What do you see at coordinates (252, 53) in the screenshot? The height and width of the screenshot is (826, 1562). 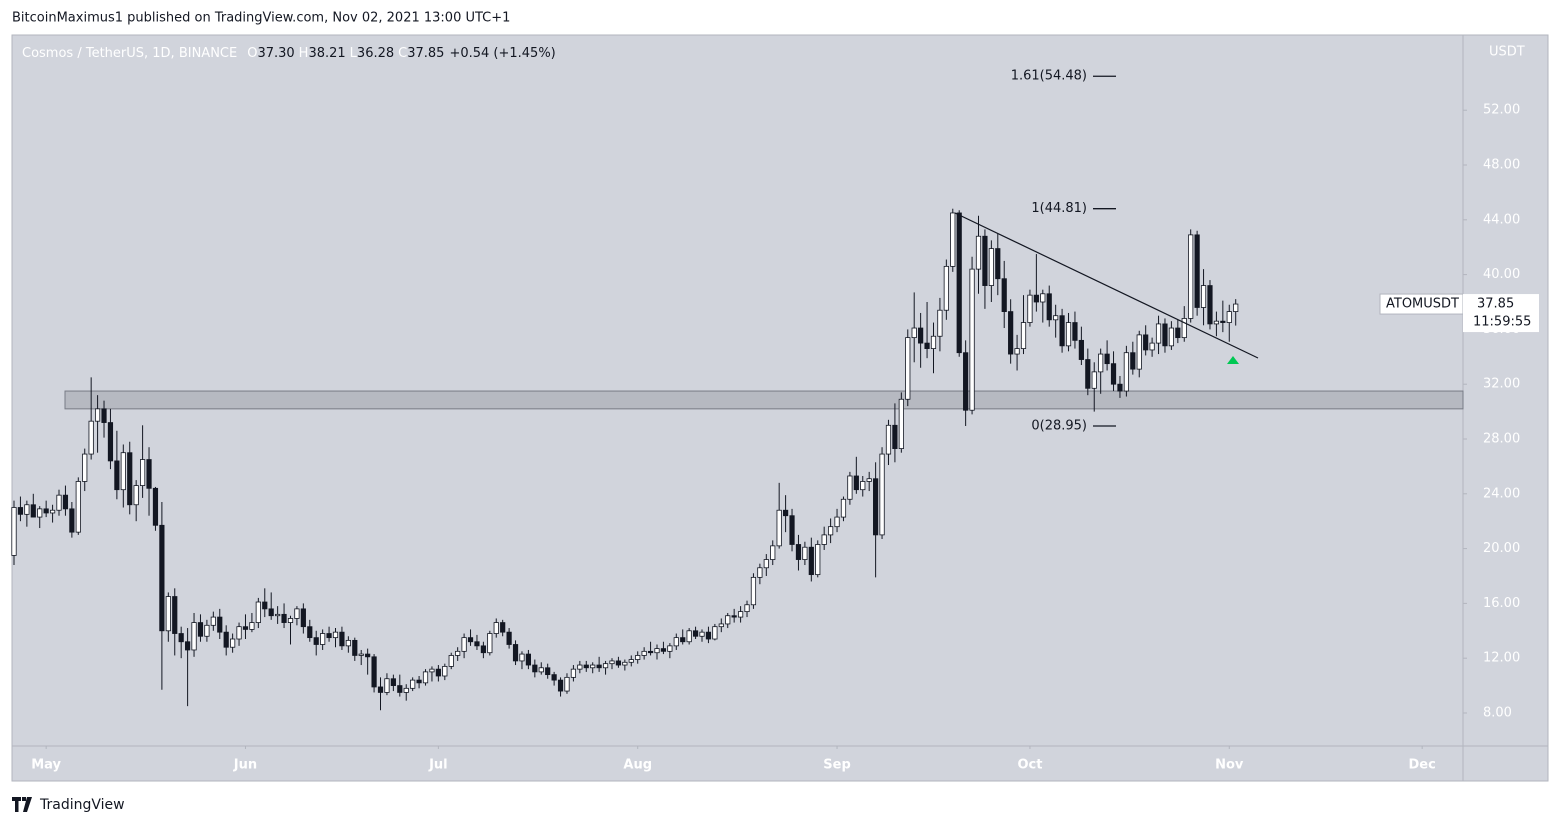 I see `legend-key: O` at bounding box center [252, 53].